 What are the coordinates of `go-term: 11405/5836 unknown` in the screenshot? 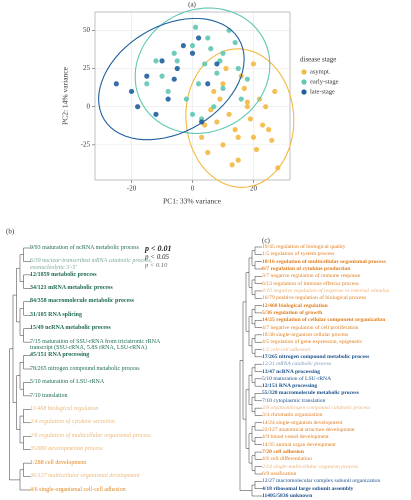 It's located at (287, 496).